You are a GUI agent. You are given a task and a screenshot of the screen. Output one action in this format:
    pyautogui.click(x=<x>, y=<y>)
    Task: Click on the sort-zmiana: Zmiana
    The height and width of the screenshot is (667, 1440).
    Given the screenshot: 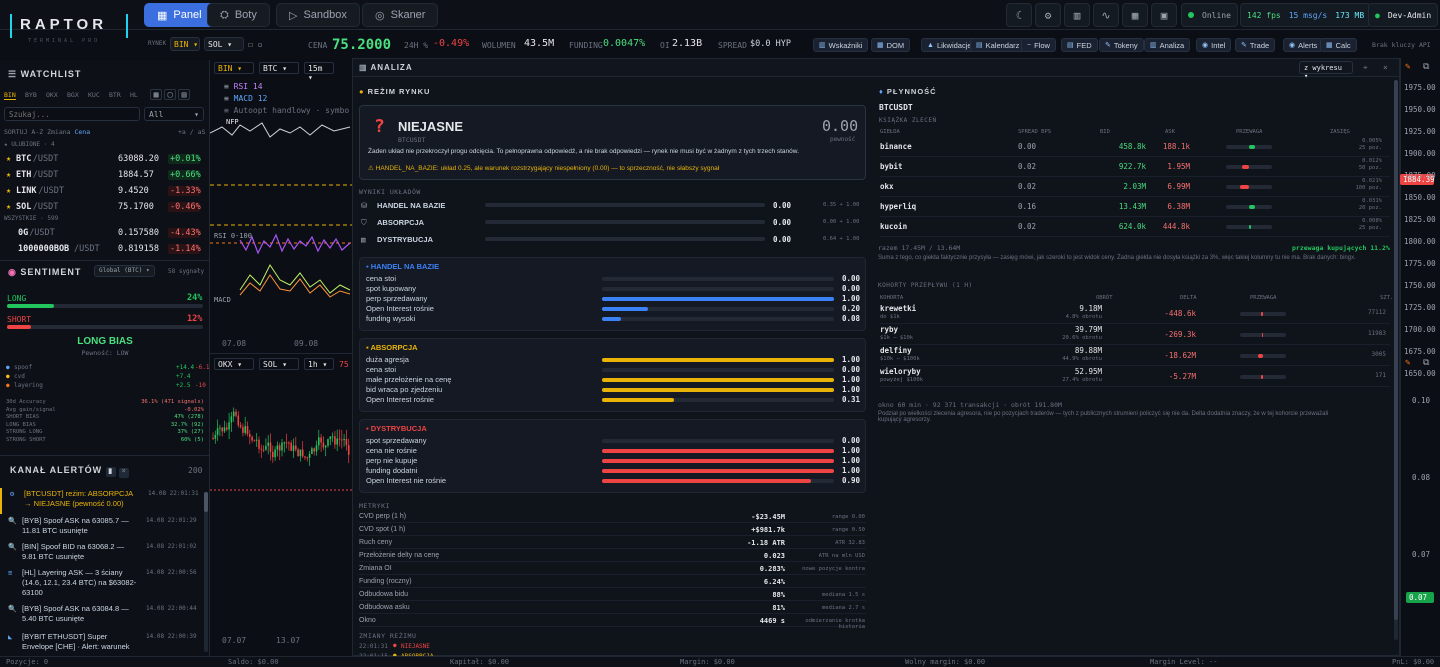 What is the action you would take?
    pyautogui.click(x=59, y=132)
    